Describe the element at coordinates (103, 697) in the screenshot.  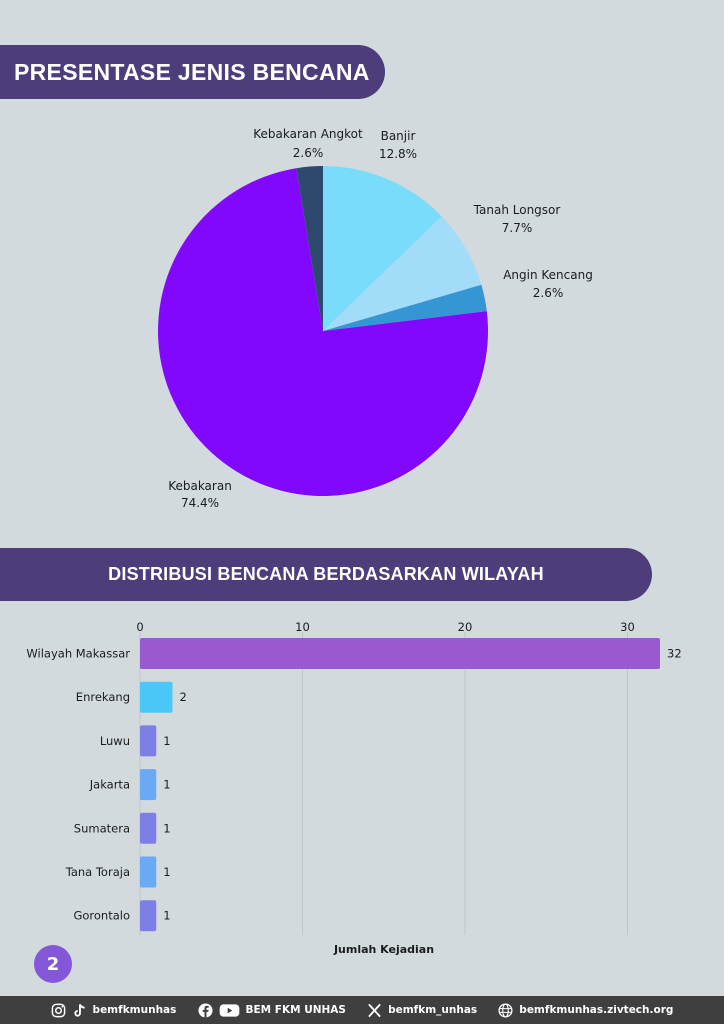
I see `category-label: Enrekang` at that location.